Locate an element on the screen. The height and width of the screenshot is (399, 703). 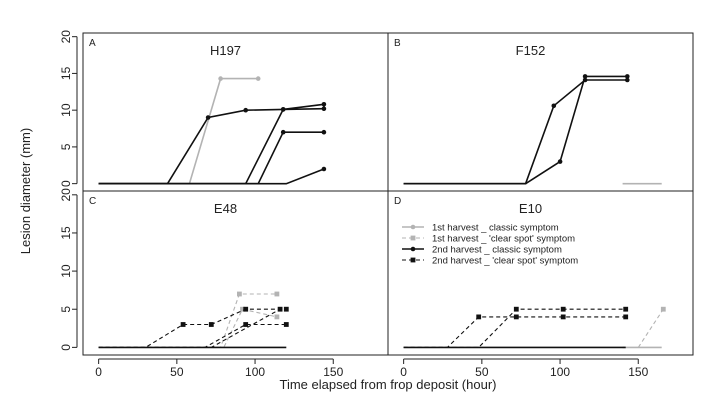
legend-label: 1st harvest _ 'clear spot' symptom is located at coordinates (503, 239).